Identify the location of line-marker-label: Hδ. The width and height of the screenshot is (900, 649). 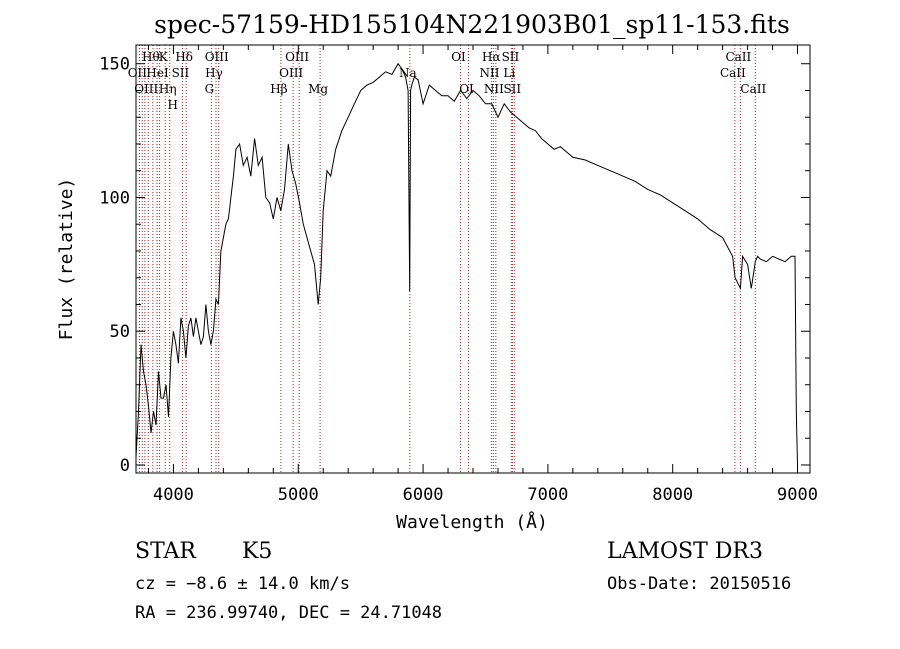
(184, 57).